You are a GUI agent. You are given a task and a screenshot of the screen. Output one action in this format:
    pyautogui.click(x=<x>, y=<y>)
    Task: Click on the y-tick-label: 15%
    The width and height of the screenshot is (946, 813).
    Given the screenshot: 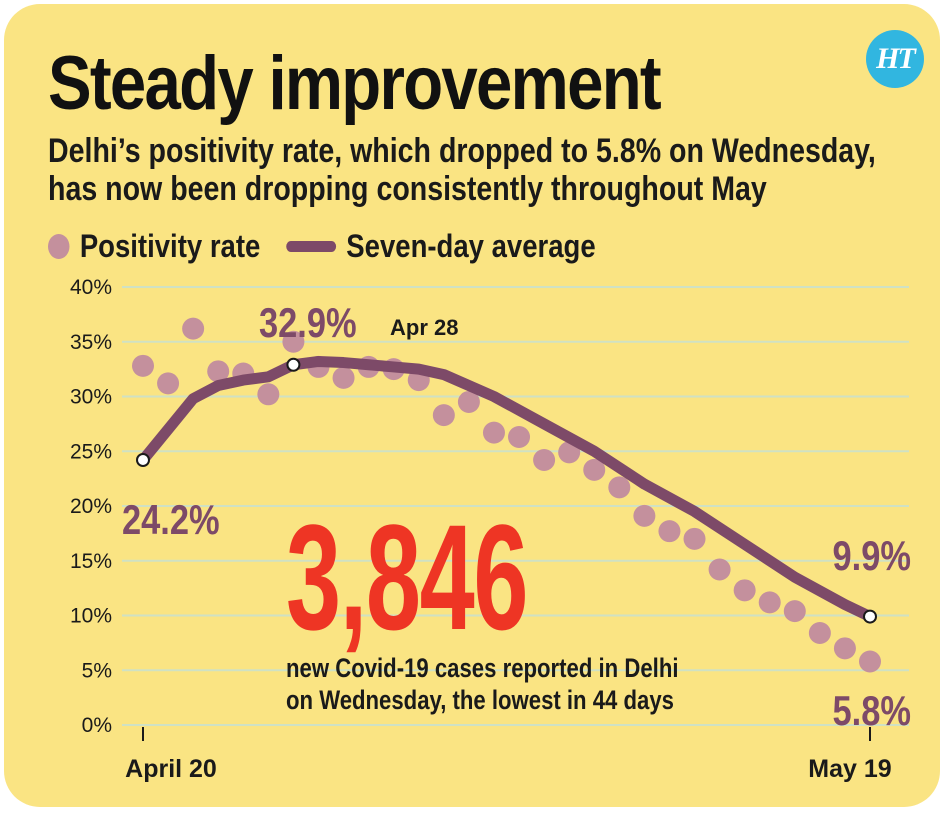 What is the action you would take?
    pyautogui.click(x=91, y=561)
    